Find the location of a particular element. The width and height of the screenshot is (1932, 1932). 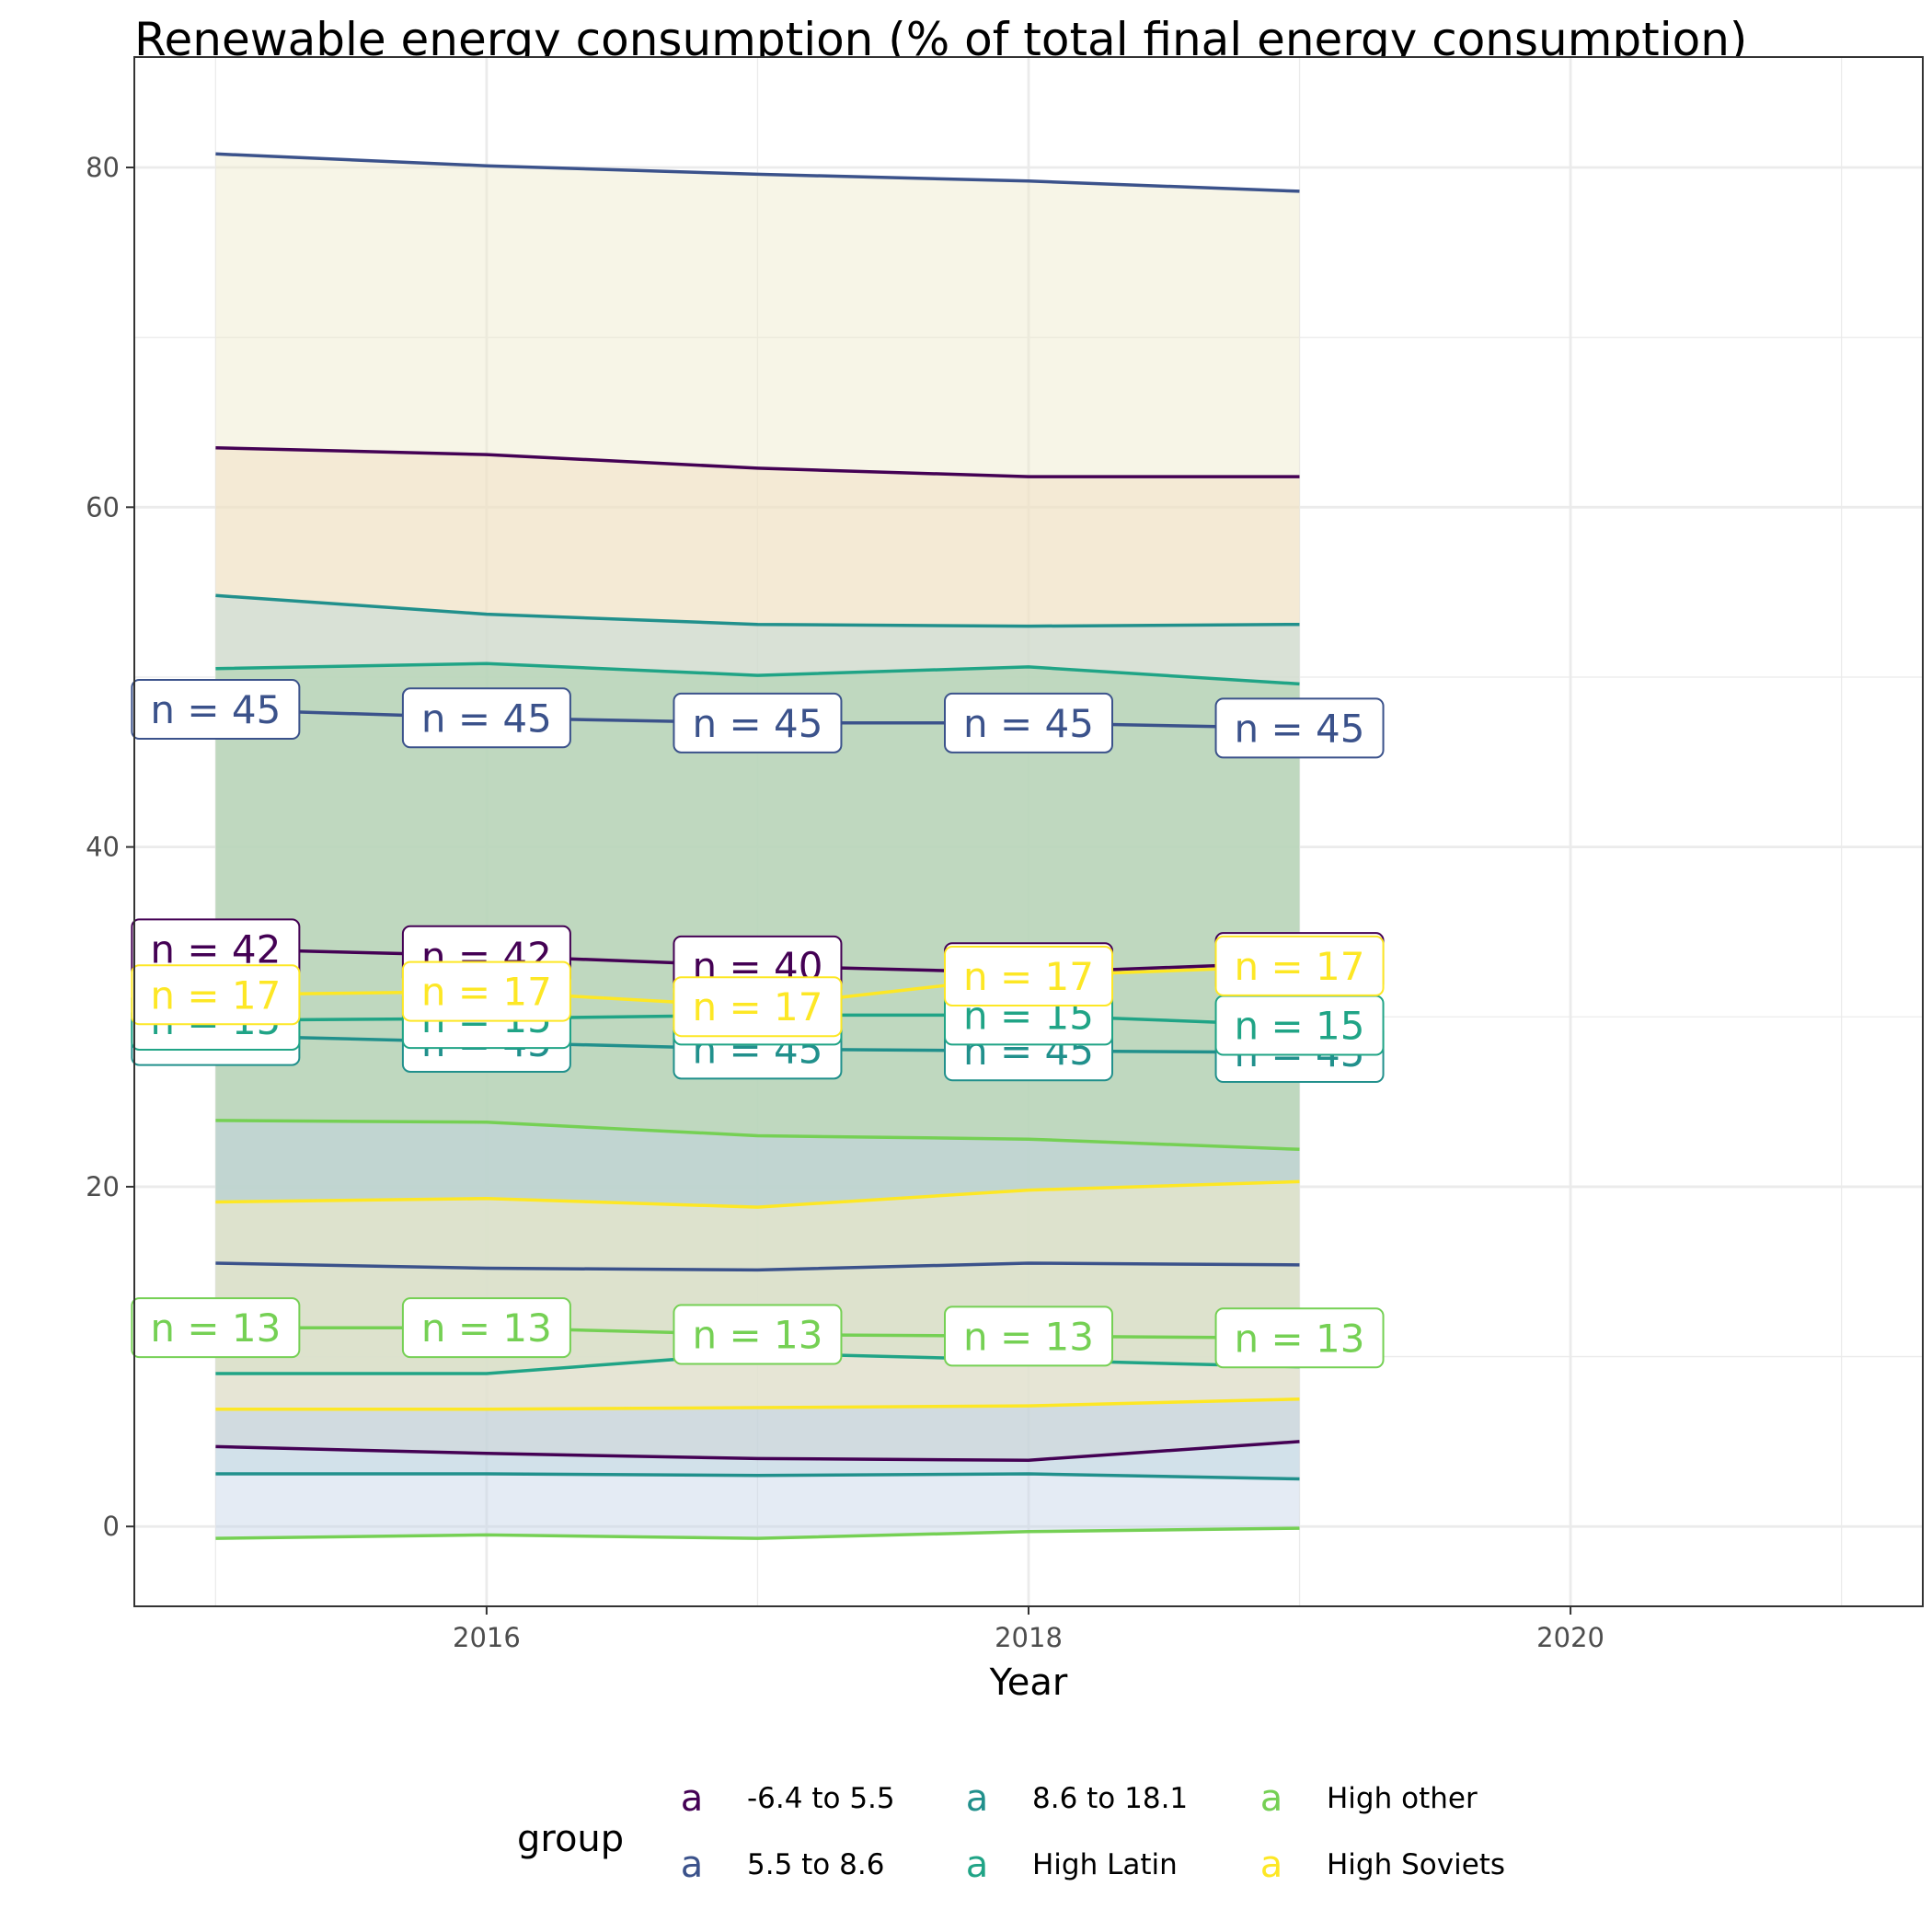

n-label-text: n = 15 is located at coordinates (1300, 1026).